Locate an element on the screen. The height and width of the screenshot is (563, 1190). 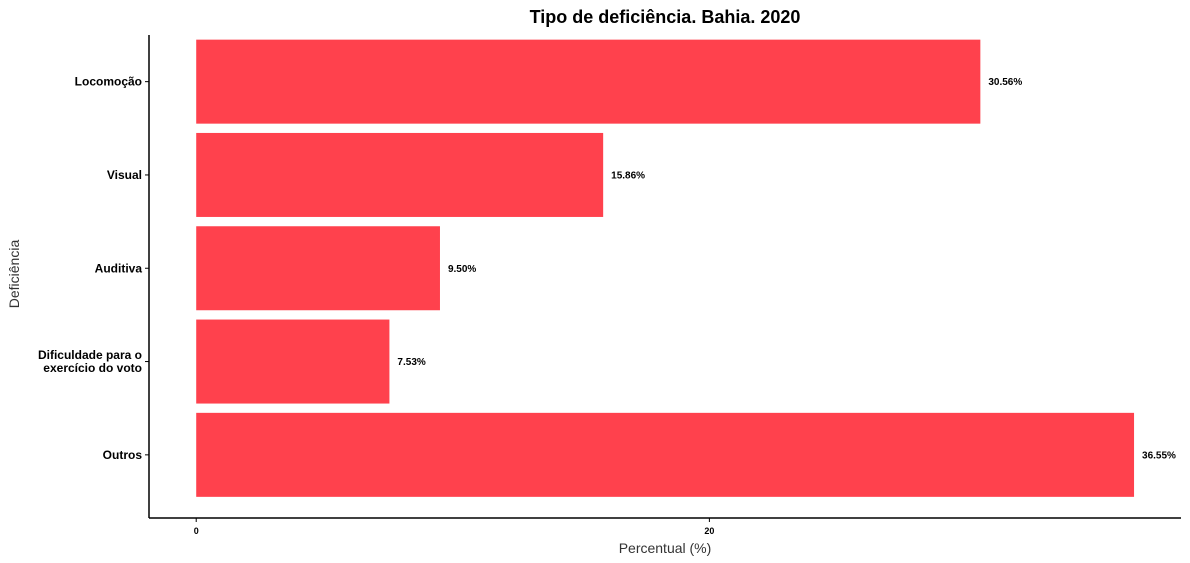
category-label-2: Visual is located at coordinates (124, 175).